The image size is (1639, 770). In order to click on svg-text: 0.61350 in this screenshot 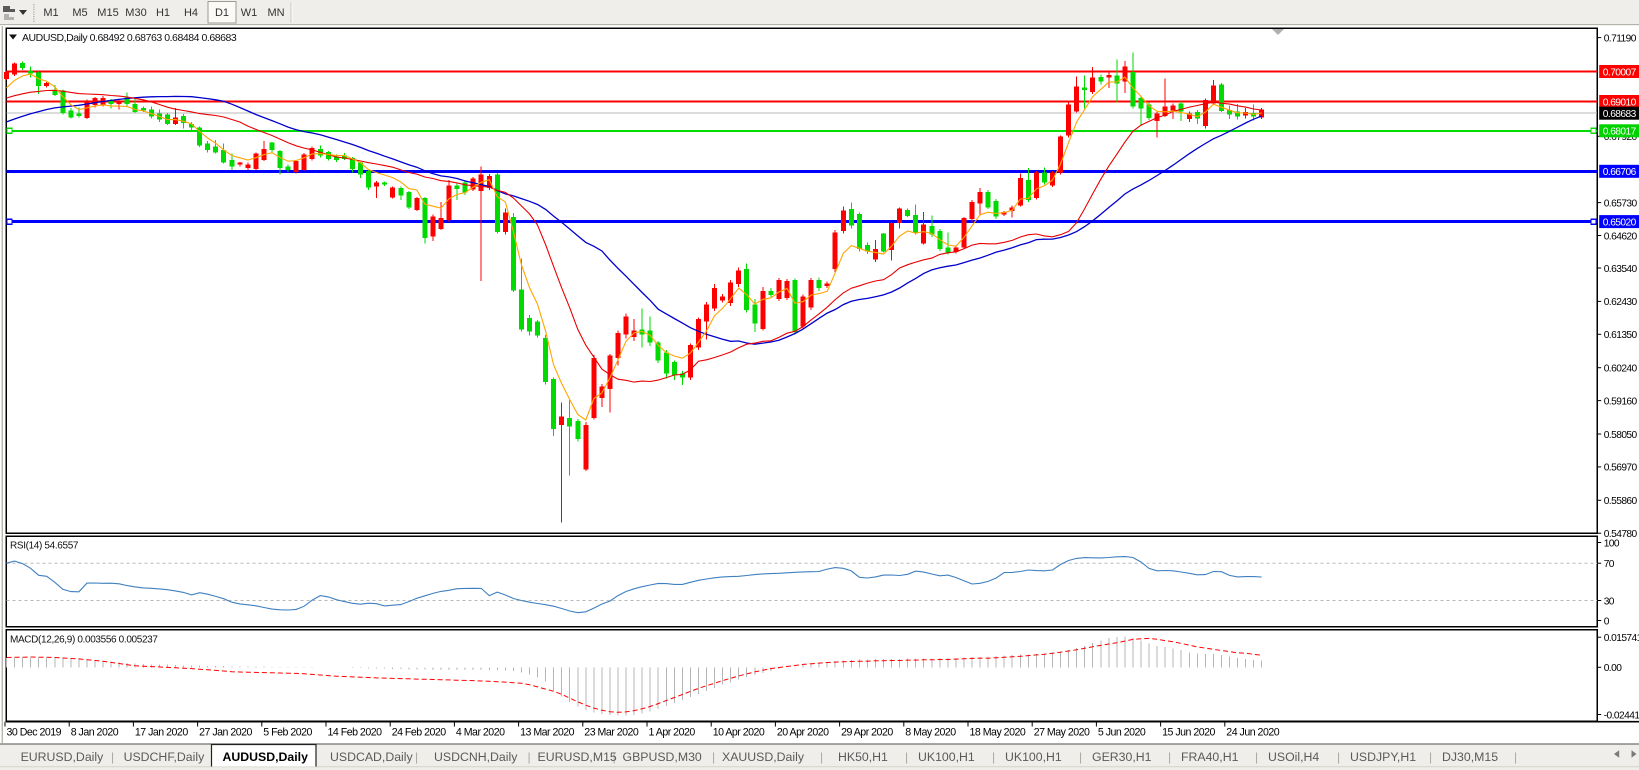, I will do `click(1621, 335)`.